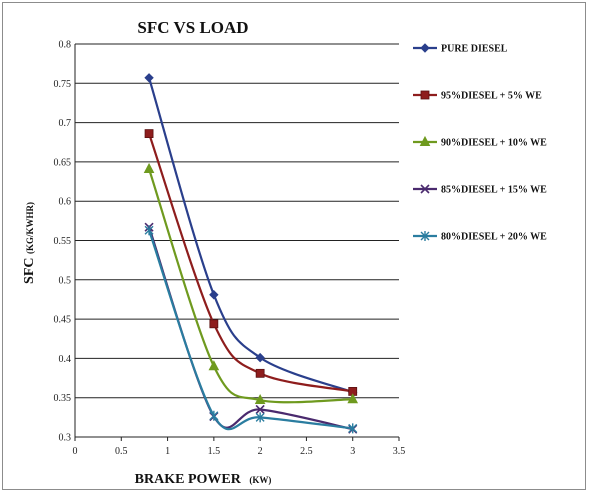 This screenshot has width=590, height=494. I want to click on y-tick-label: 0.75, so click(63, 84).